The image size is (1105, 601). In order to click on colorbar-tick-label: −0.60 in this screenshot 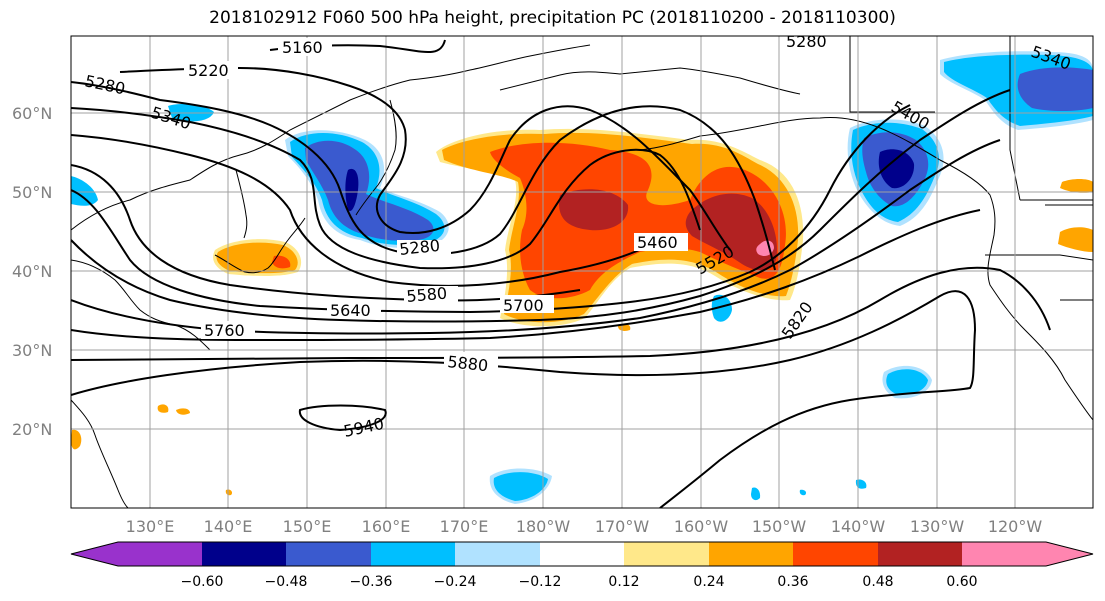, I will do `click(202, 582)`.